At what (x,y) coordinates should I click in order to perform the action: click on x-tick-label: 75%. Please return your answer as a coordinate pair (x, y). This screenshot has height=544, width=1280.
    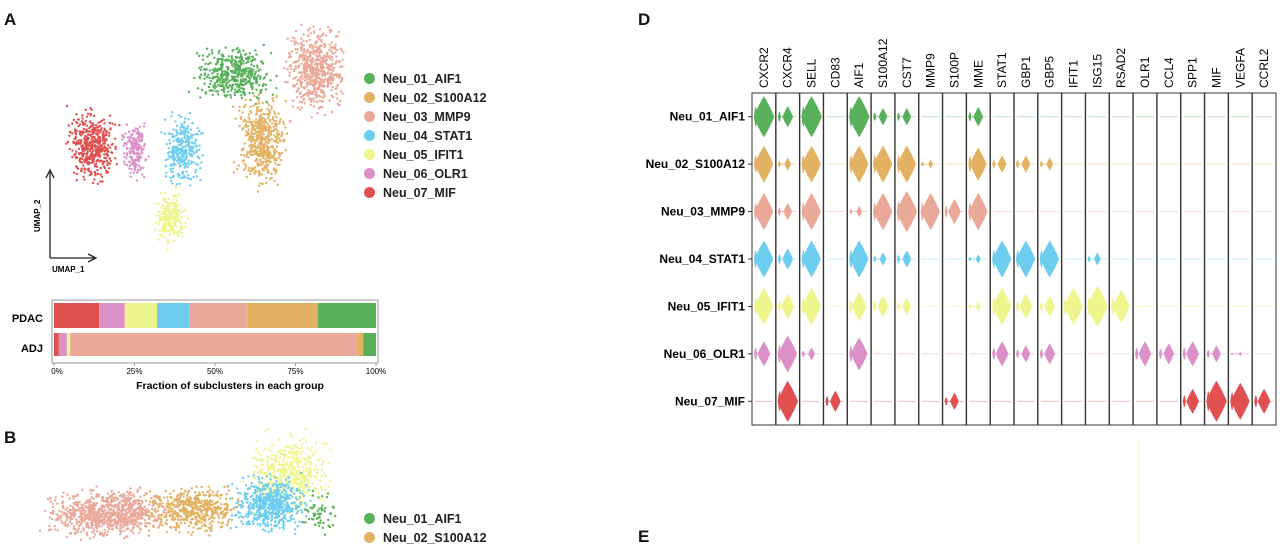
    Looking at the image, I should click on (295, 371).